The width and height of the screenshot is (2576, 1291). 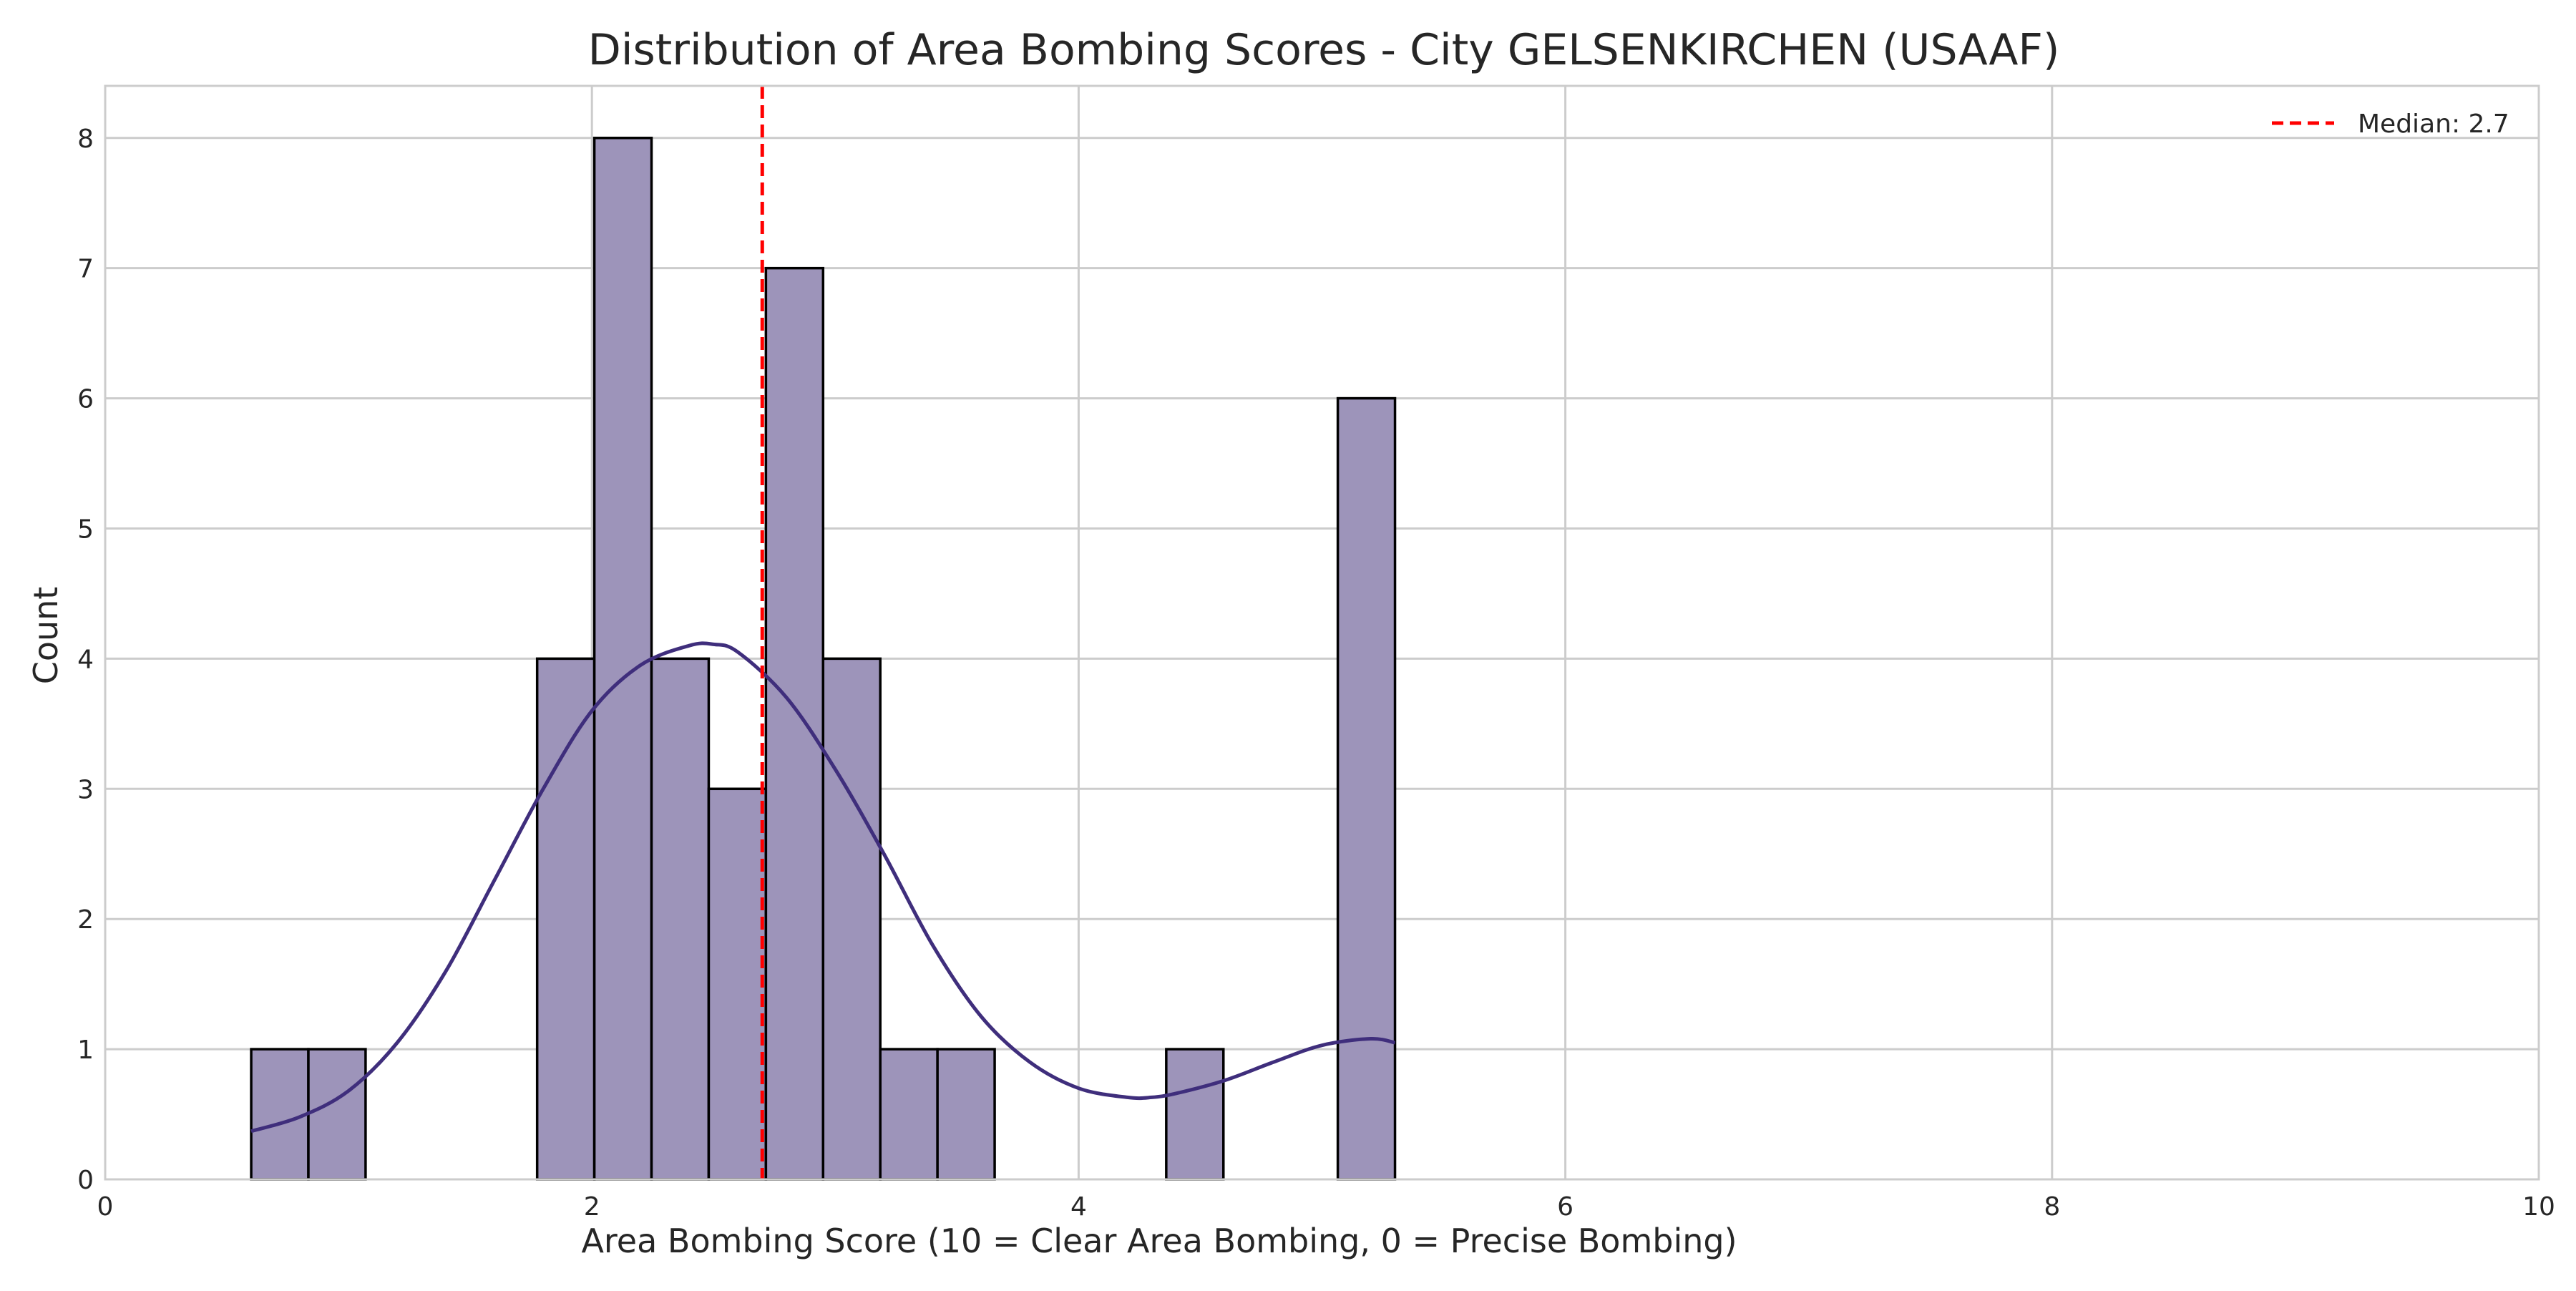 What do you see at coordinates (1326, 1207) in the screenshot?
I see `x-tick-labels: 0 2 4 6 8 10` at bounding box center [1326, 1207].